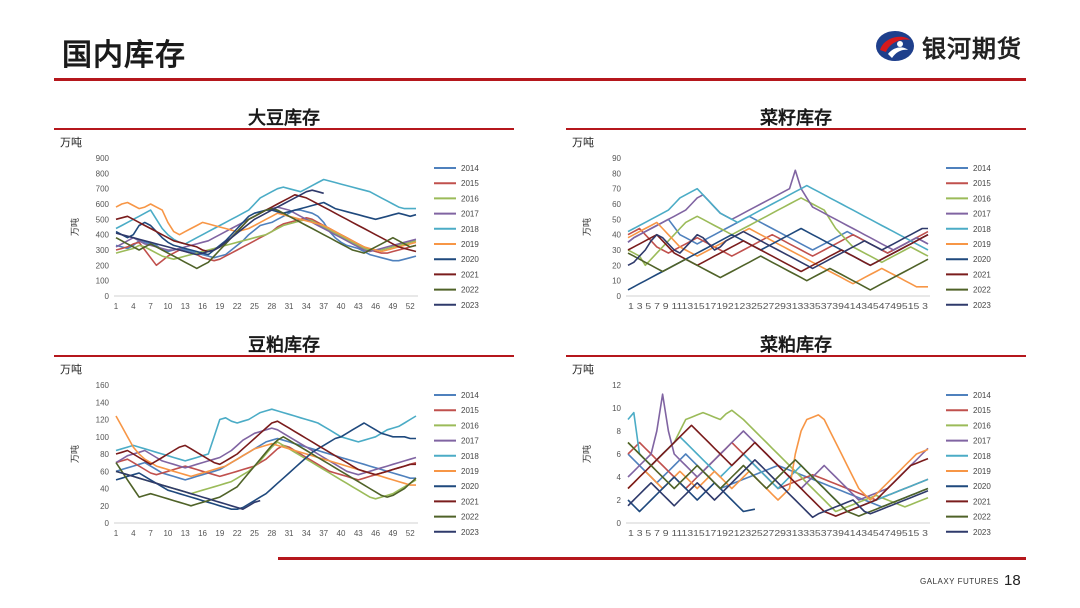 This screenshot has width=1080, height=608. What do you see at coordinates (619, 431) in the screenshot?
I see `y-tick-label: 8` at bounding box center [619, 431].